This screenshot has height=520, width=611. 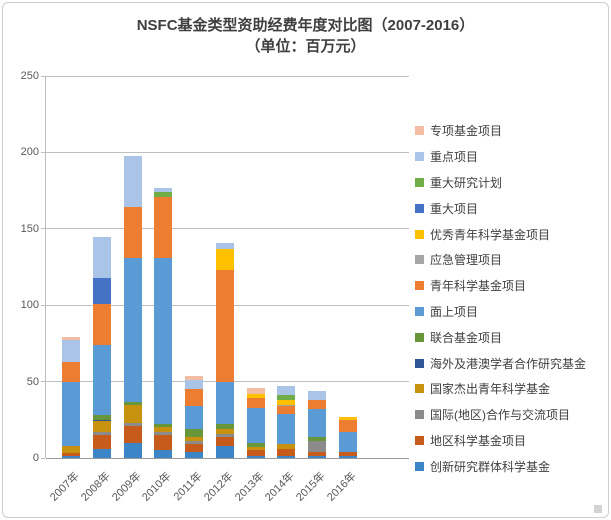 What do you see at coordinates (101, 442) in the screenshot?
I see `bar-segment-2008年-地区科学基金项目` at bounding box center [101, 442].